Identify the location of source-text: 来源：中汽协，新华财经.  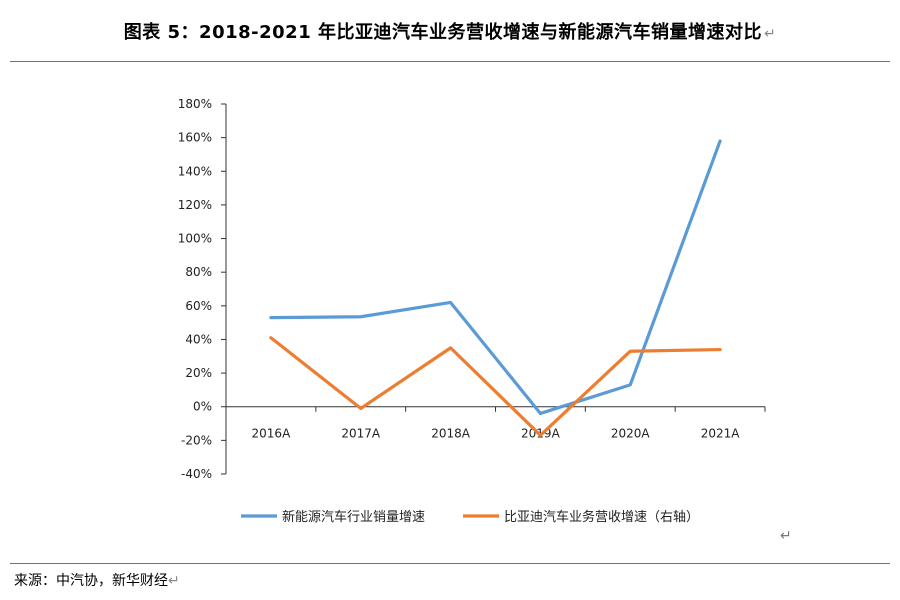
(91, 581).